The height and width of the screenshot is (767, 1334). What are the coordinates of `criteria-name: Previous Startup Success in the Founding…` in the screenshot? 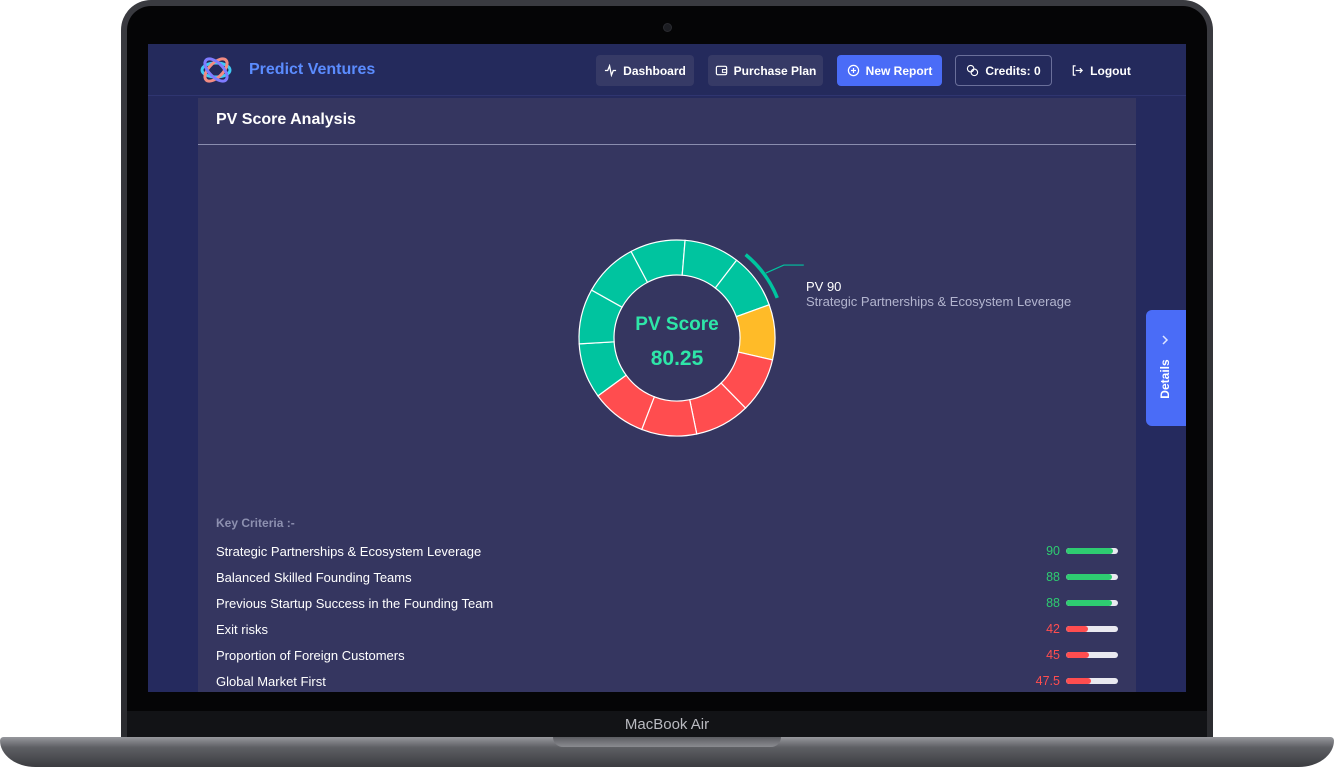 It's located at (355, 603).